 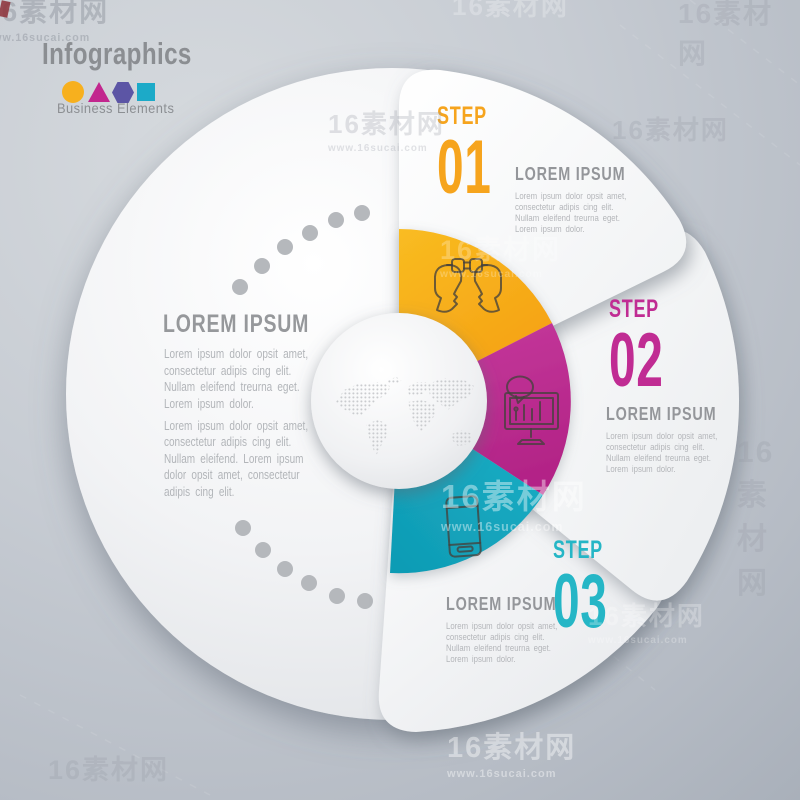 I want to click on step-1-marker: STEP 01, so click(x=480, y=156).